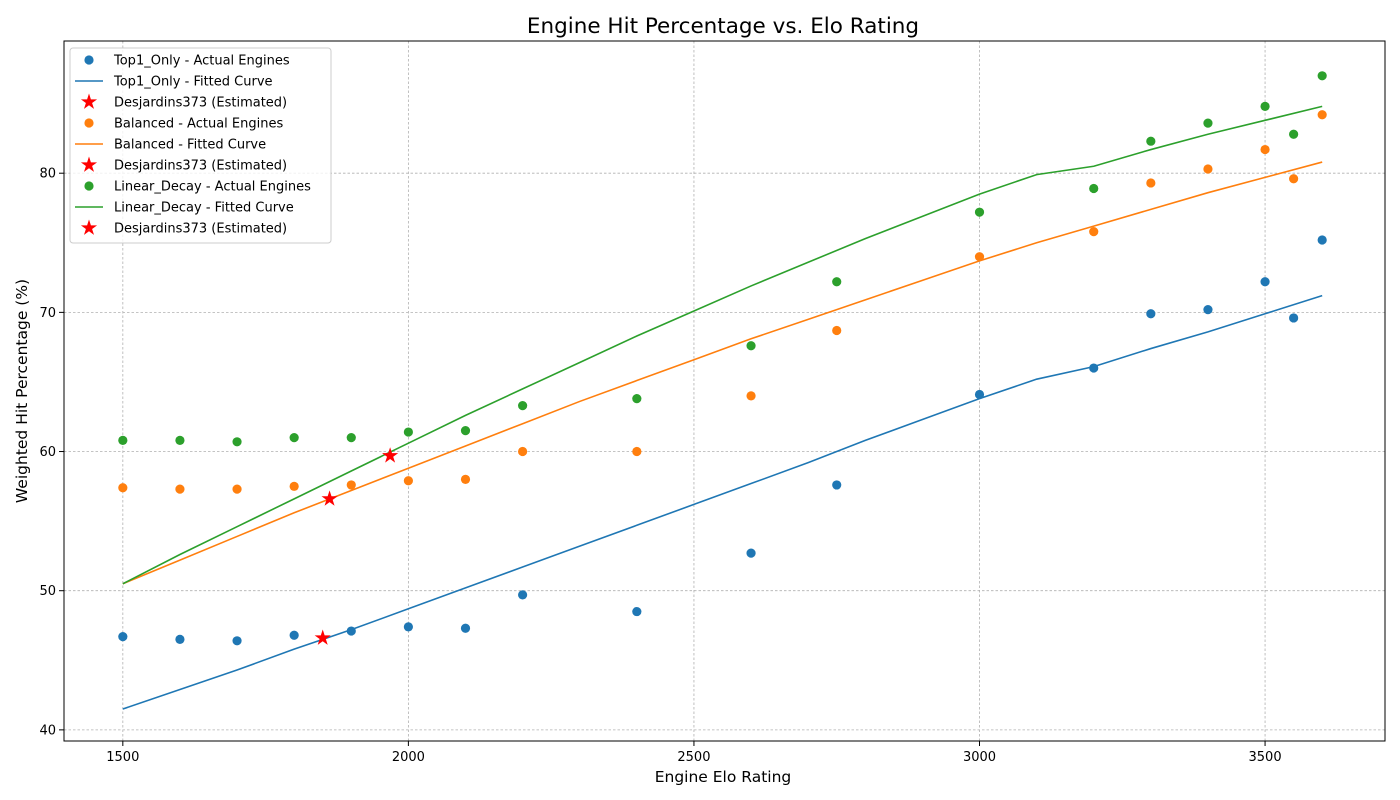 The image size is (1400, 800). I want to click on legend-item: Top1_Only - Fitted Curve, so click(174, 82).